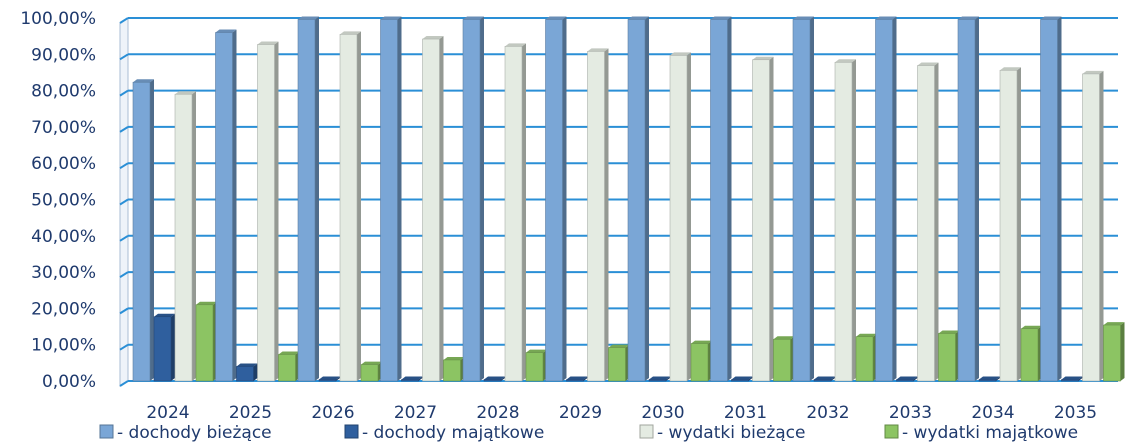  What do you see at coordinates (63, 309) in the screenshot?
I see `y-tick-label: 20,00%` at bounding box center [63, 309].